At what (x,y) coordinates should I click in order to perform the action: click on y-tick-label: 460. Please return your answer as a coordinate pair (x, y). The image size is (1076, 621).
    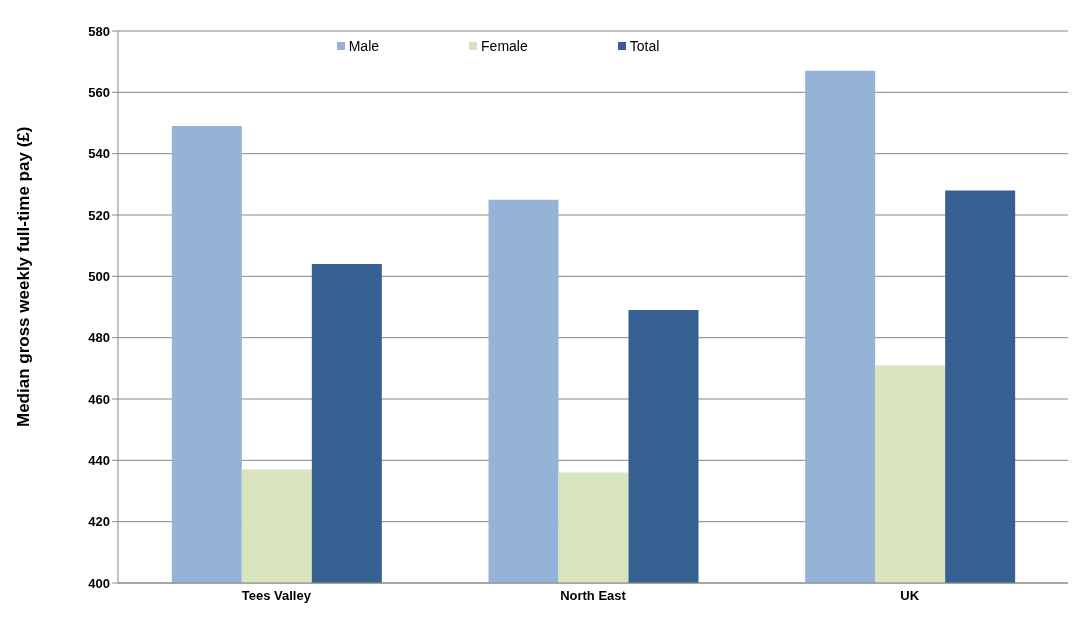
    Looking at the image, I should click on (99, 399).